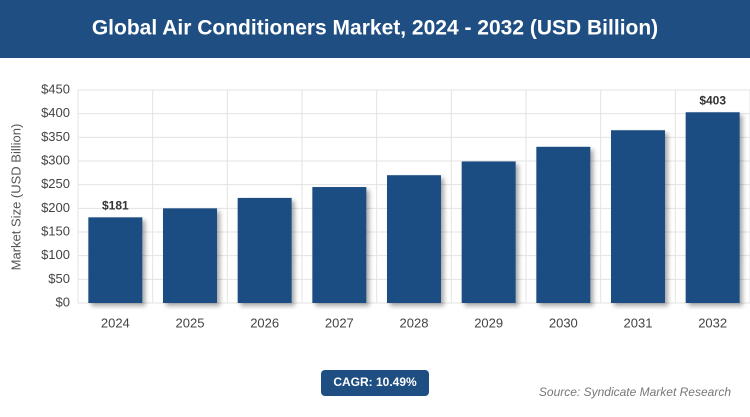 This screenshot has height=417, width=750. Describe the element at coordinates (55, 112) in the screenshot. I see `y-tick-label: $400` at that location.